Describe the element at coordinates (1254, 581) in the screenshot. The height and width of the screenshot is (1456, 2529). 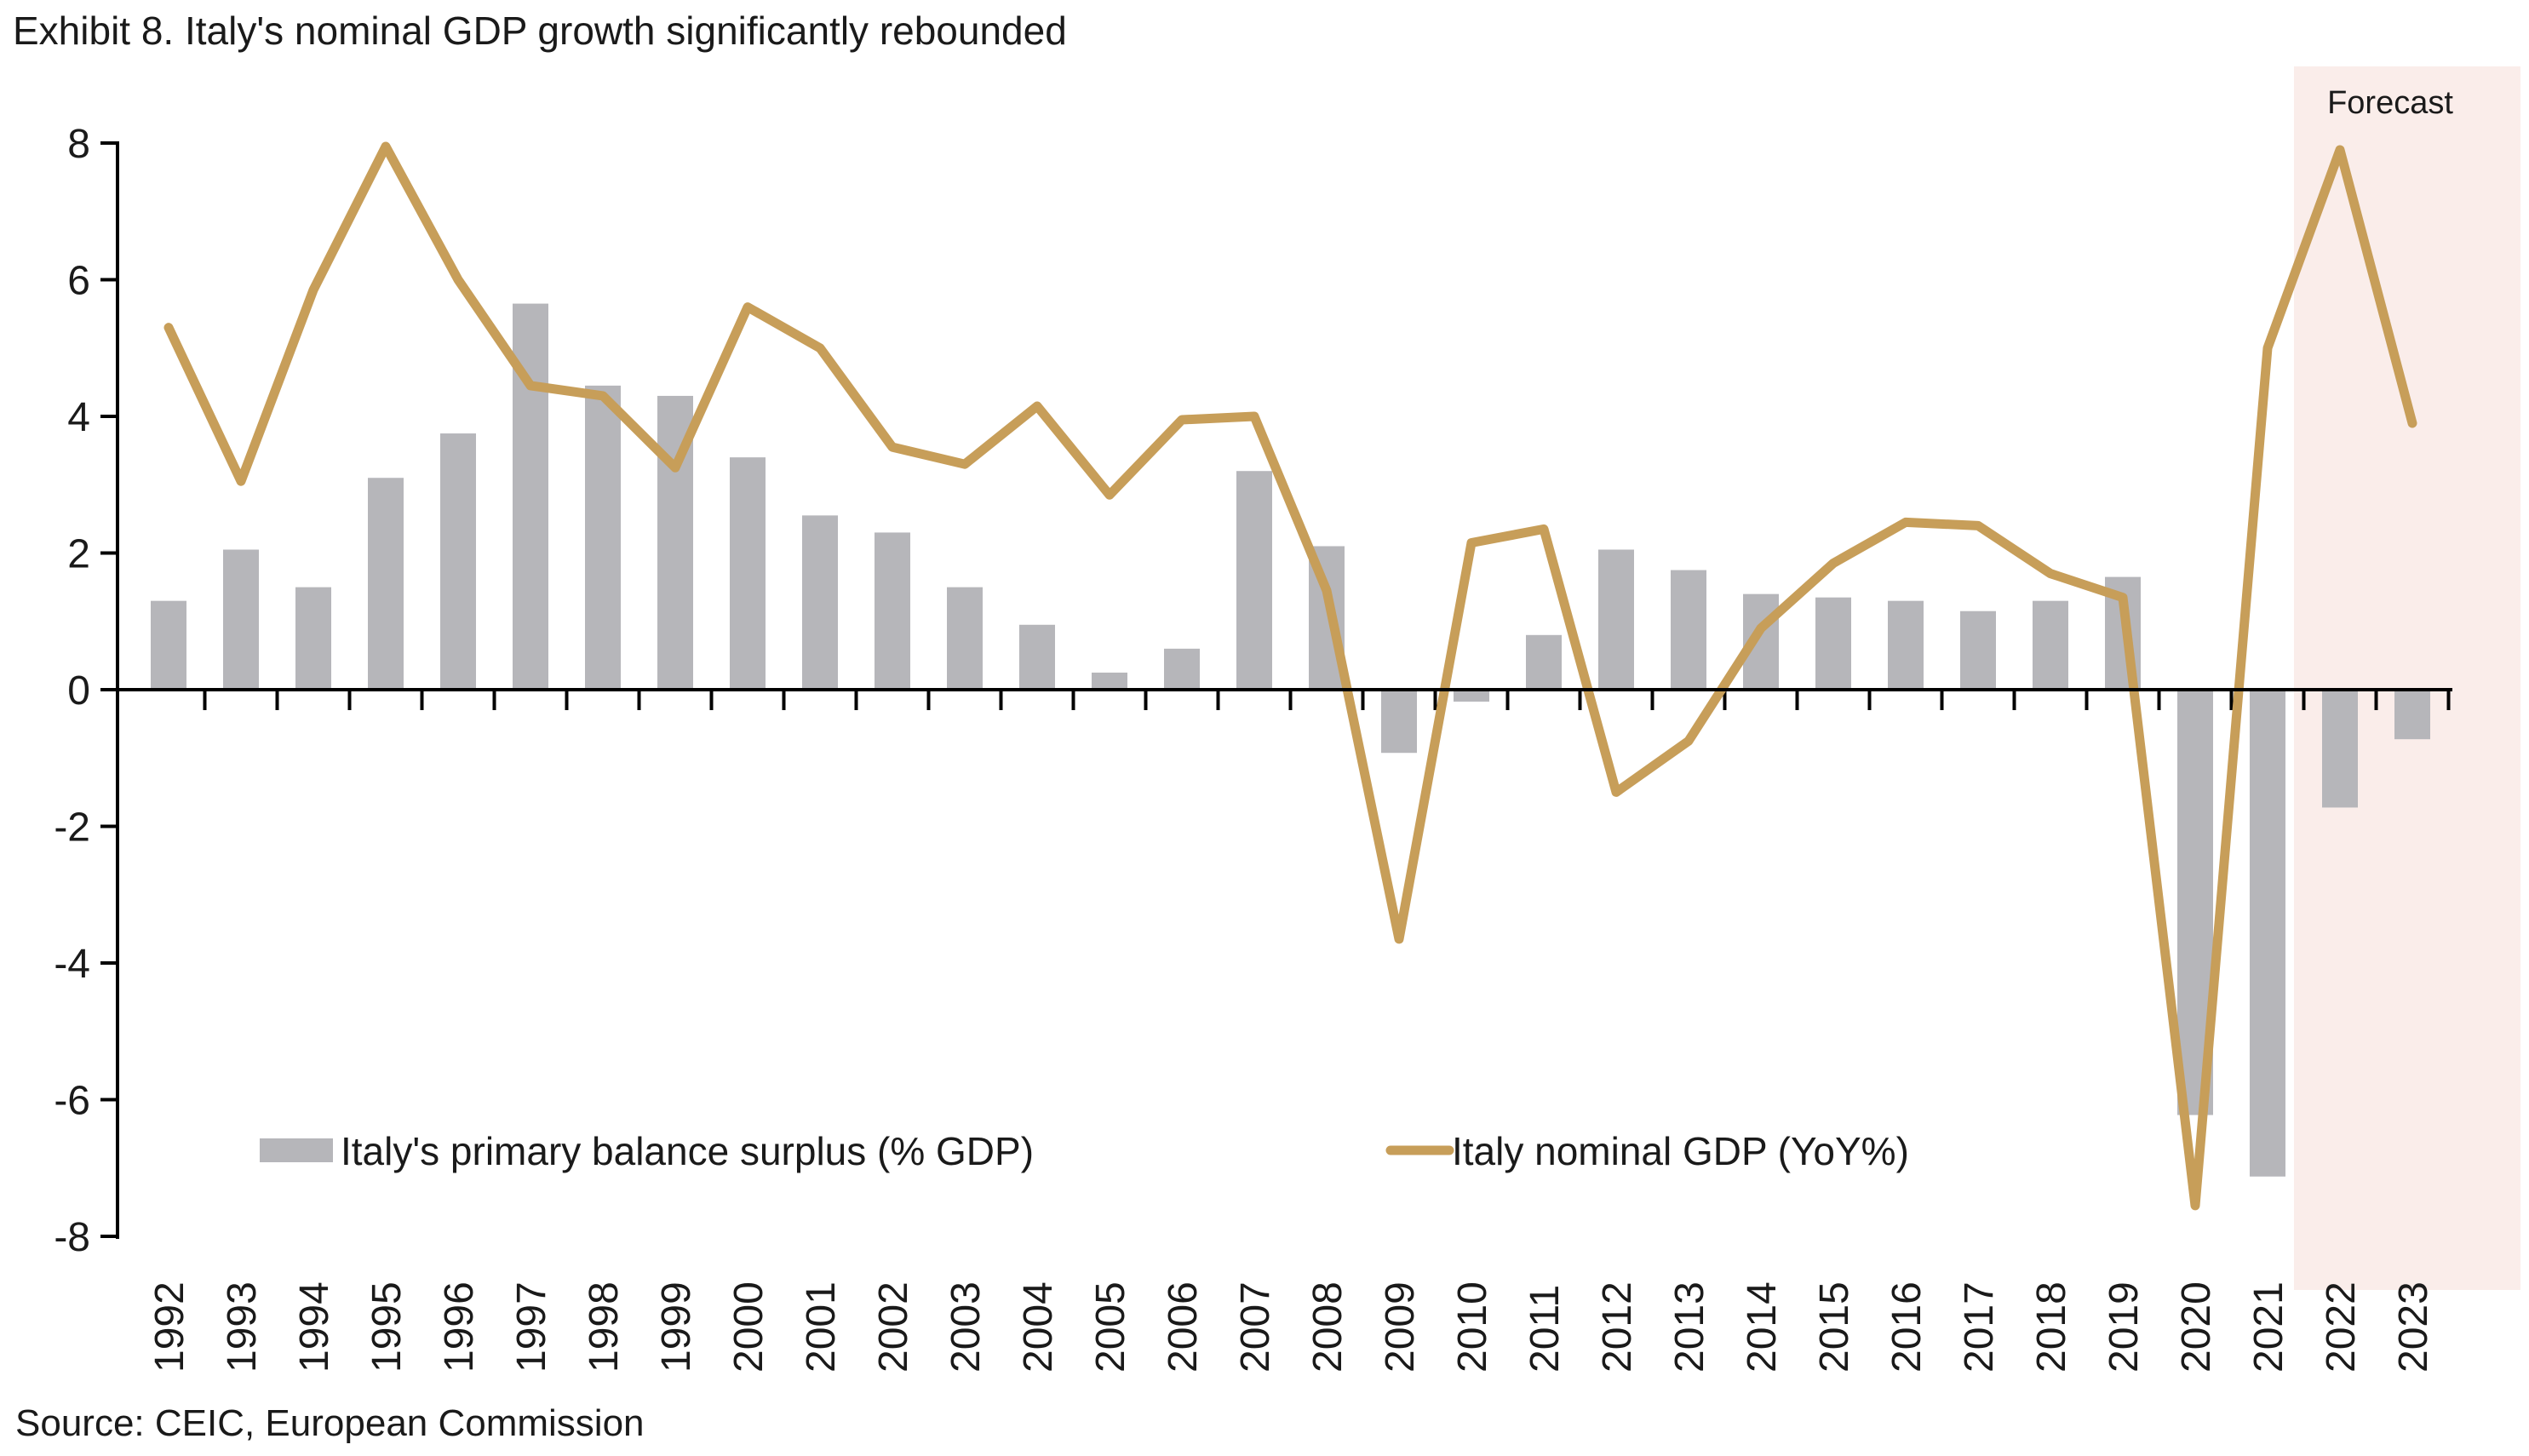
I see `bar-2007` at that location.